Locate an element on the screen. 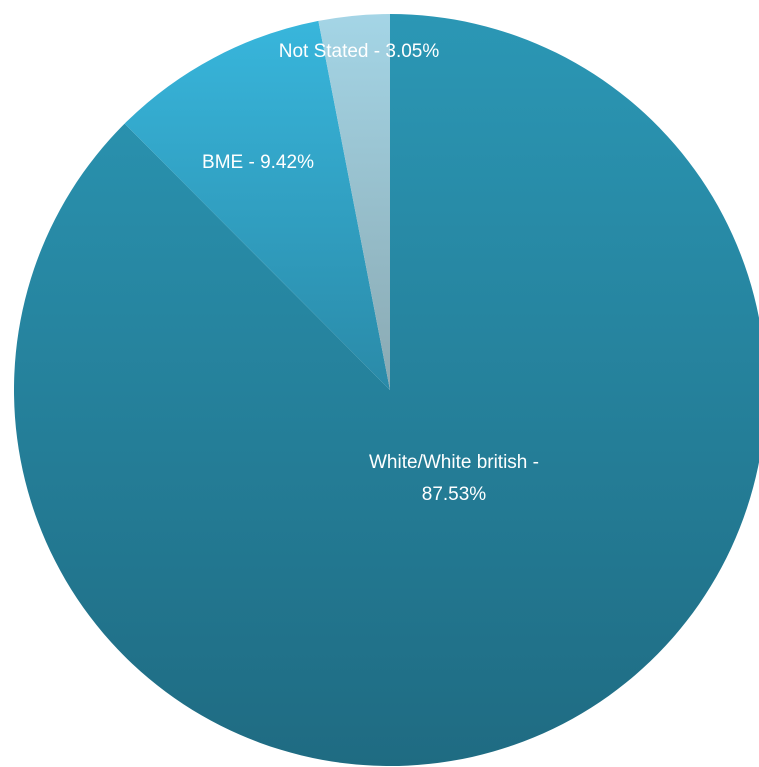  data-label-not-stated: Not Stated - 3.05% is located at coordinates (359, 51).